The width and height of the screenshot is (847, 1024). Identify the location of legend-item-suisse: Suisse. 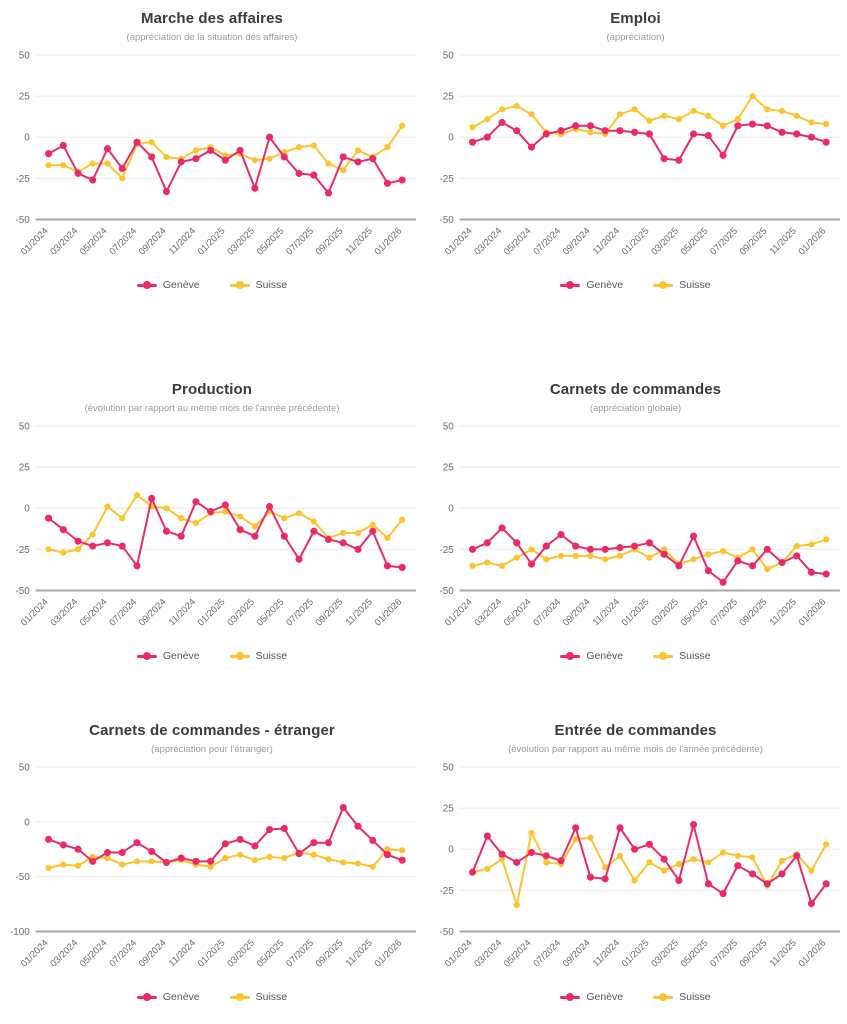
(258, 997).